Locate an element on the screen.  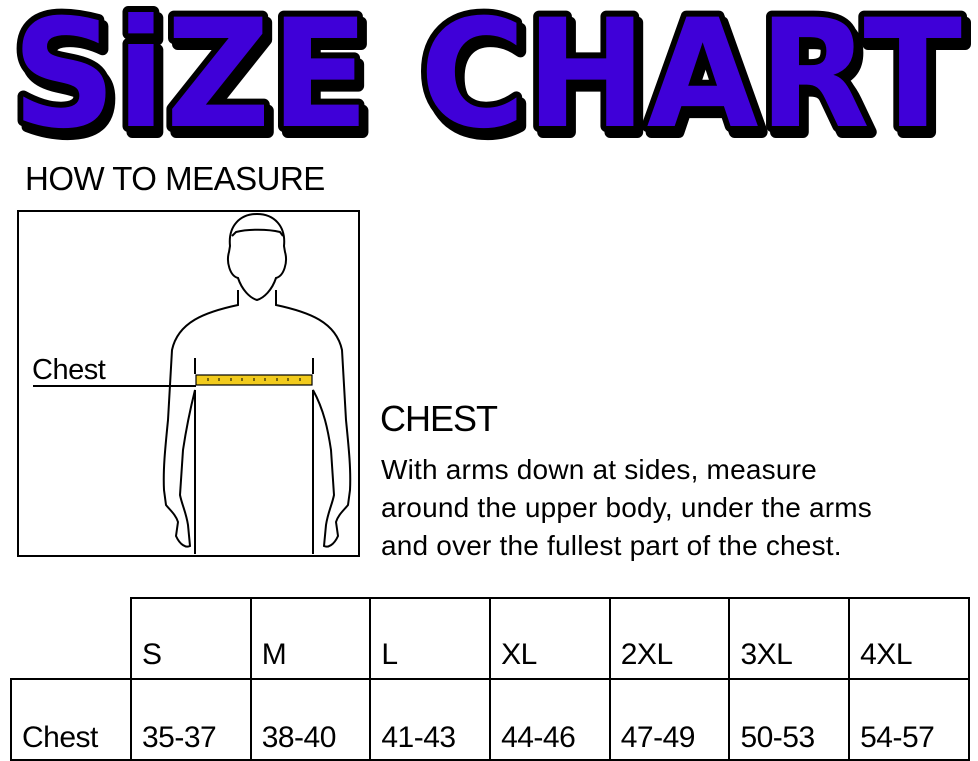
figure-chest-label: Chest is located at coordinates (69, 370).